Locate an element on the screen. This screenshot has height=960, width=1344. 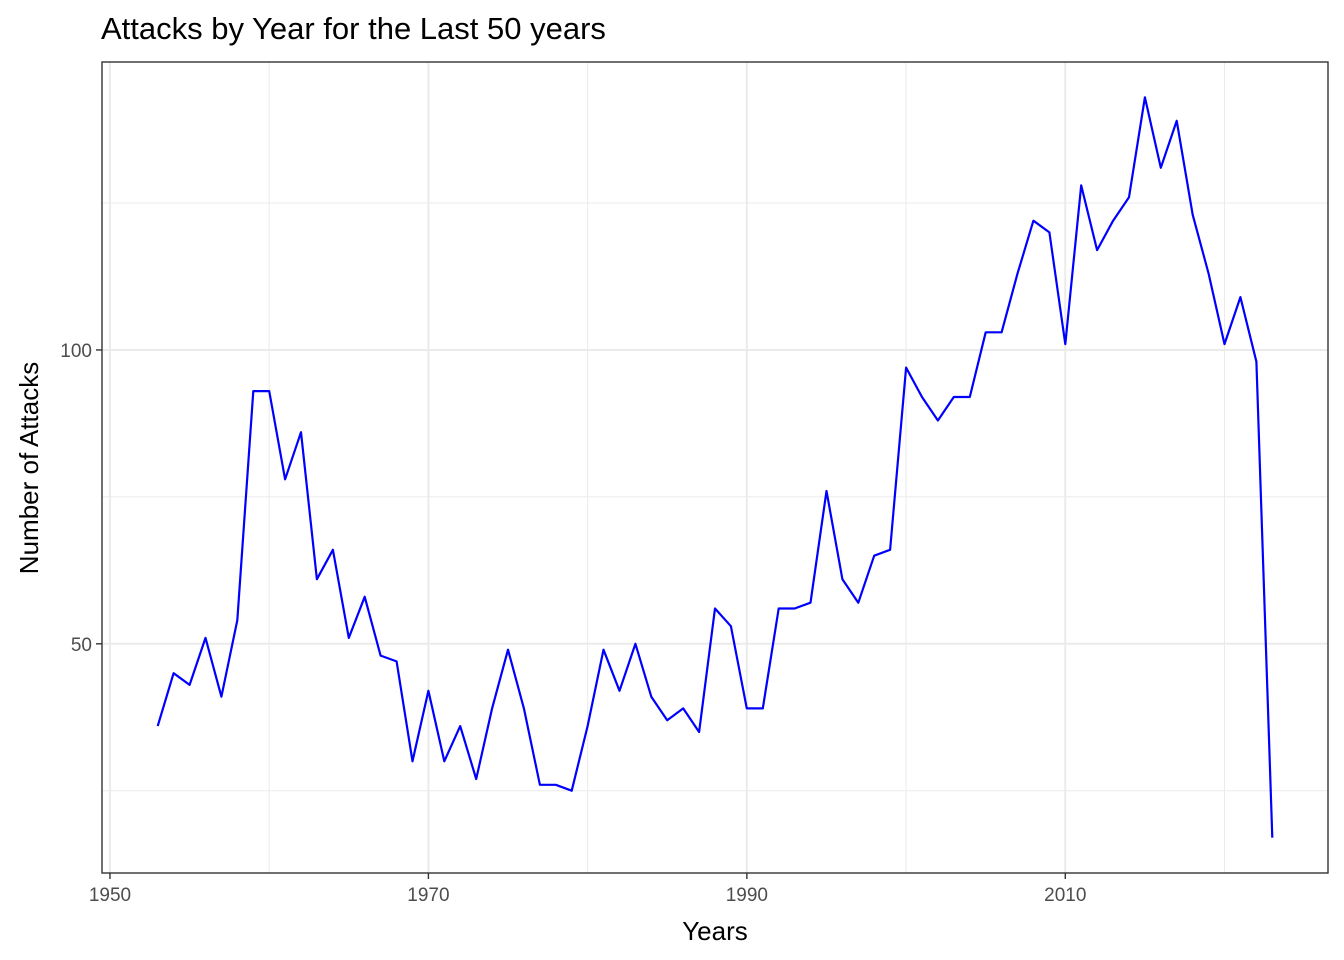
x-tick-label: 2010 is located at coordinates (1065, 895).